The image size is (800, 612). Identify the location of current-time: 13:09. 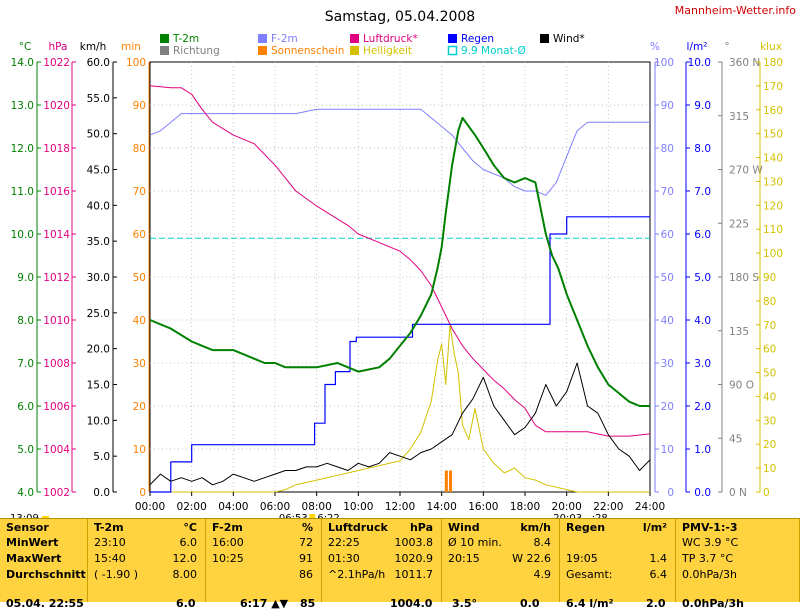
(24, 515).